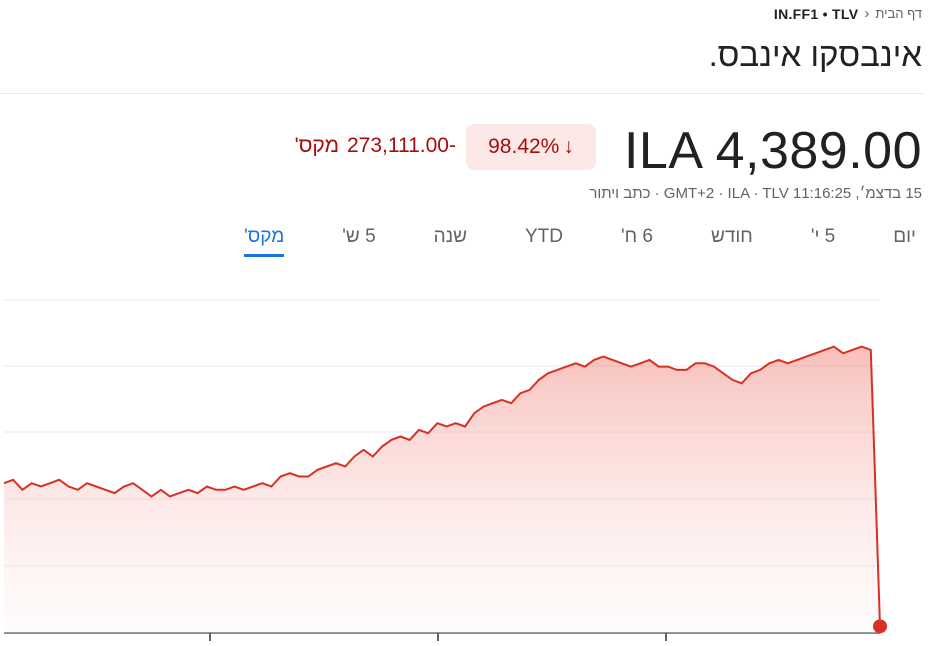 This screenshot has width=940, height=646. I want to click on absolute-change-value: -273,111.00, so click(401, 145).